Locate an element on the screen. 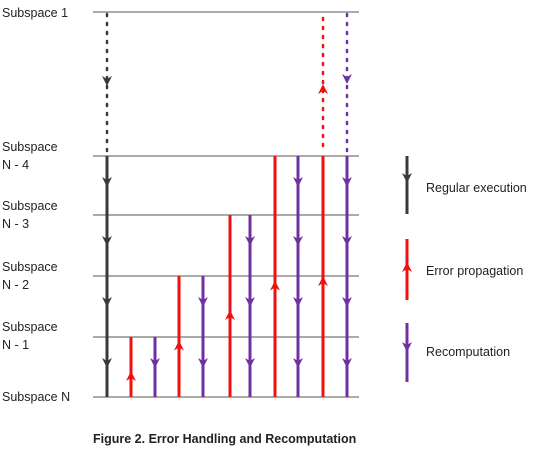 The width and height of the screenshot is (544, 449). label-subspace-n3-line2: N - 3 is located at coordinates (15, 224).